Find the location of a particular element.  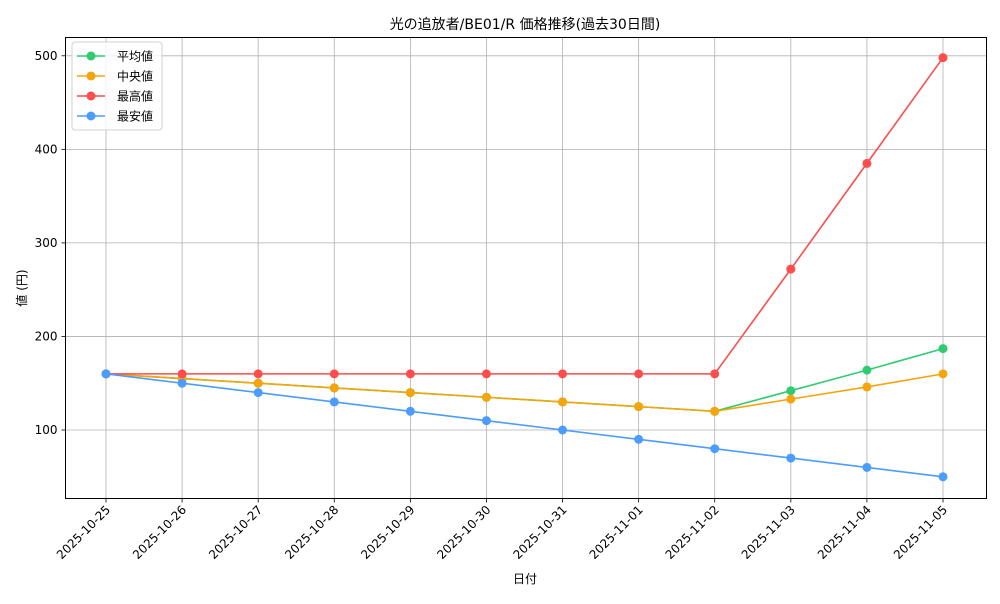

x-tick-label: 2025-10-25 is located at coordinates (83, 532).